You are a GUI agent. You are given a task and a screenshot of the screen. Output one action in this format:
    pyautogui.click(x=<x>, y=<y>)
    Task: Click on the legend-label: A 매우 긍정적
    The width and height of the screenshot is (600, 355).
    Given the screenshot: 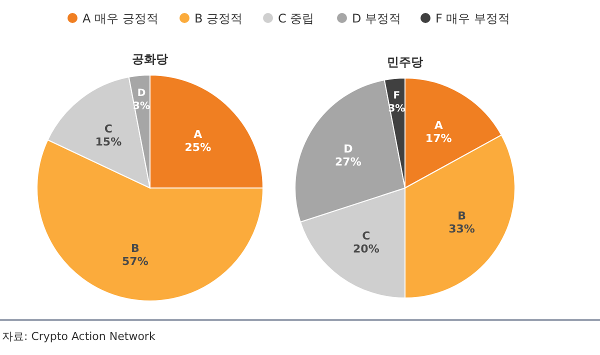 What is the action you would take?
    pyautogui.click(x=120, y=19)
    